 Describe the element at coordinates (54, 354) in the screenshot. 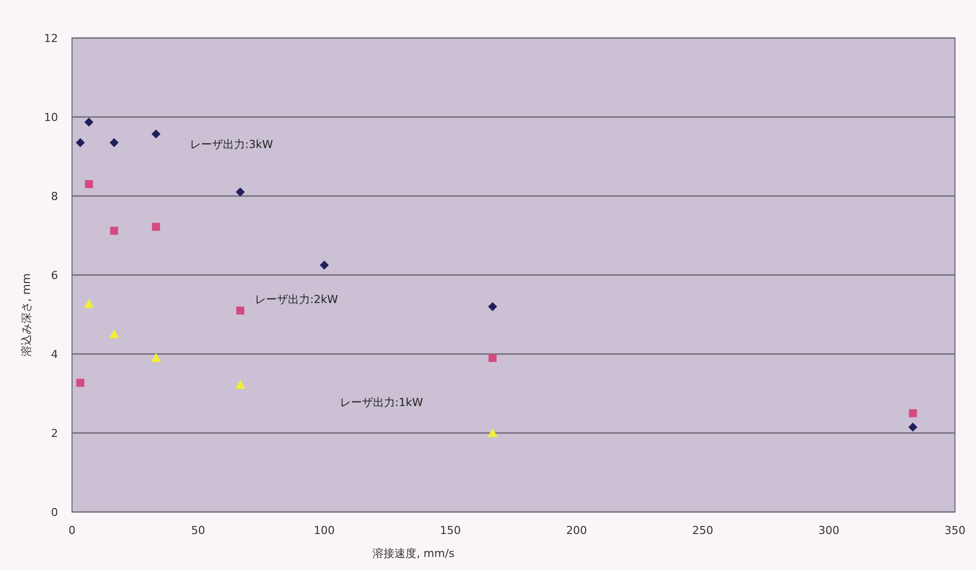

I see `y-tick-label: 4` at that location.